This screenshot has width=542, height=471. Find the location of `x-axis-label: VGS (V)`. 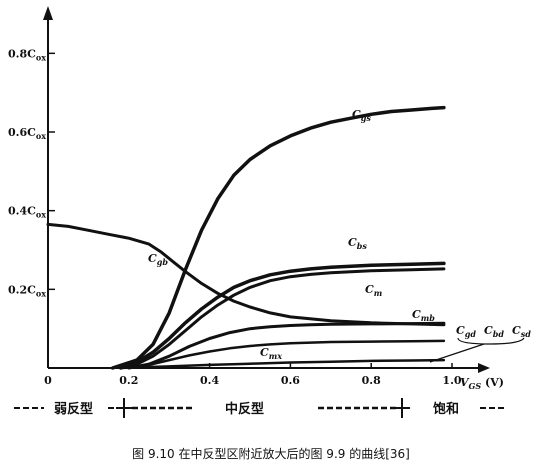

x-axis-label: VGS (V) is located at coordinates (482, 383).